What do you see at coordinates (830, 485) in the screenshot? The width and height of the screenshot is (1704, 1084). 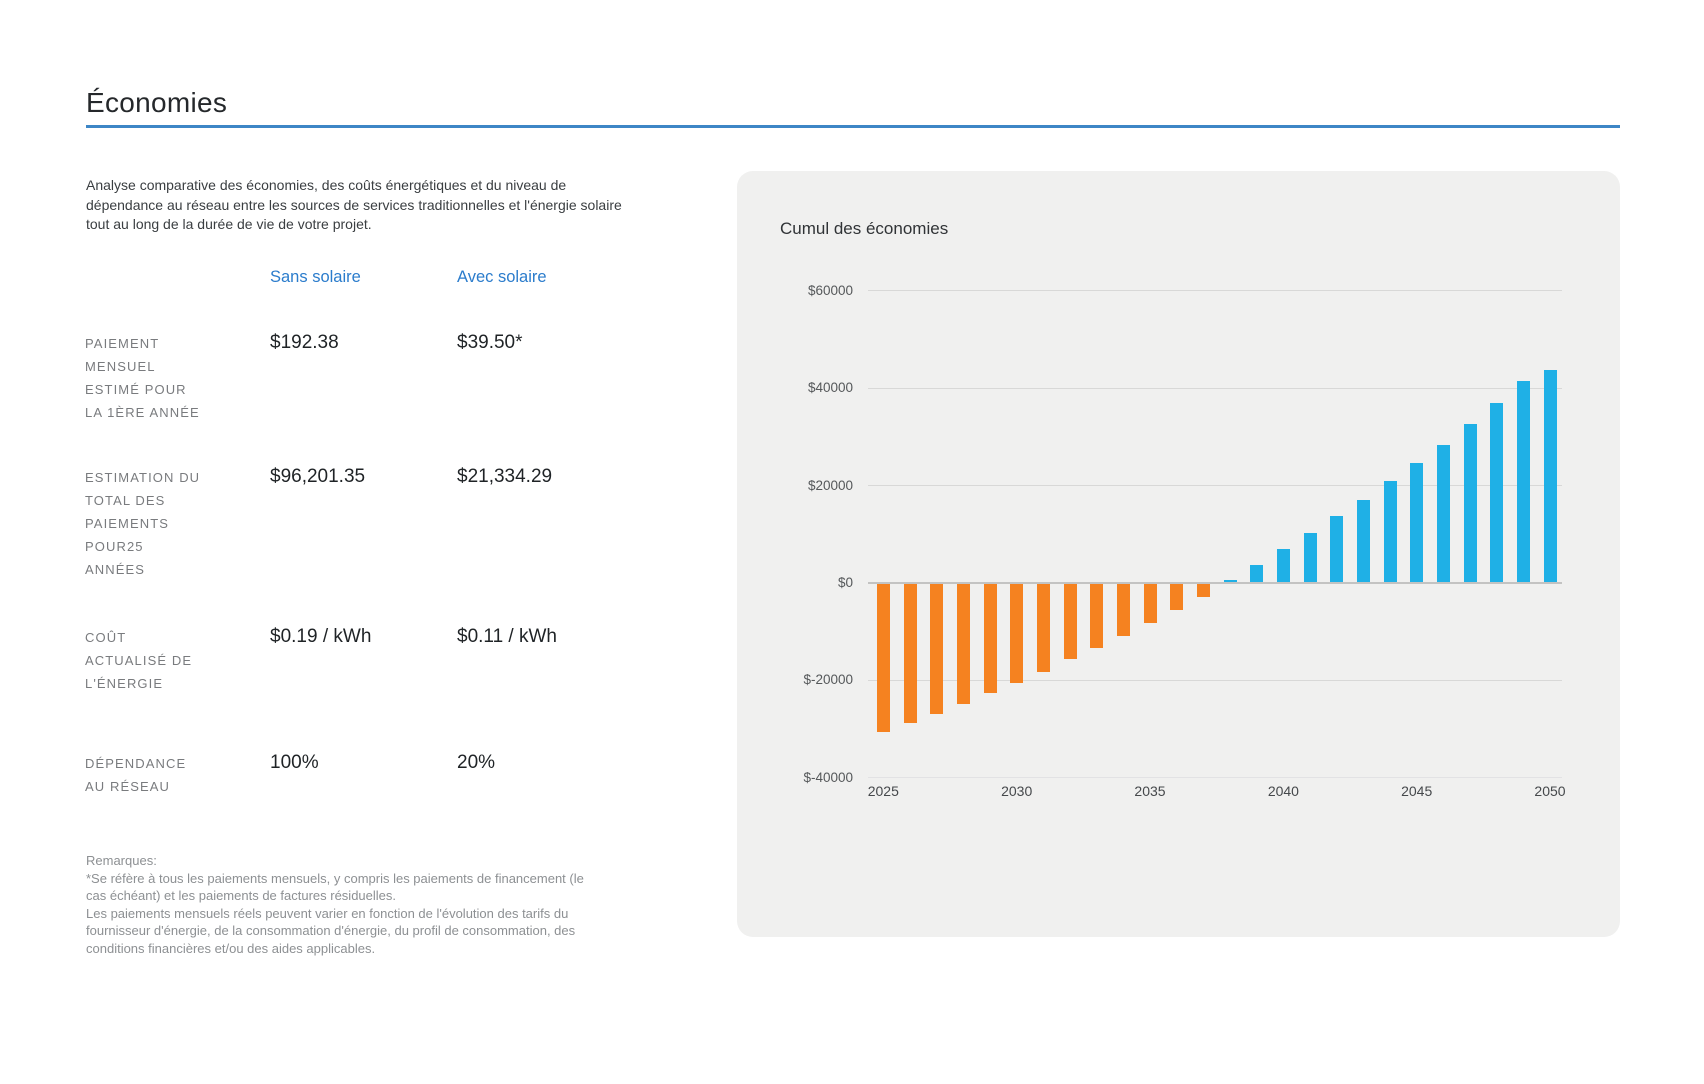 I see `y-axis-label: $20000` at bounding box center [830, 485].